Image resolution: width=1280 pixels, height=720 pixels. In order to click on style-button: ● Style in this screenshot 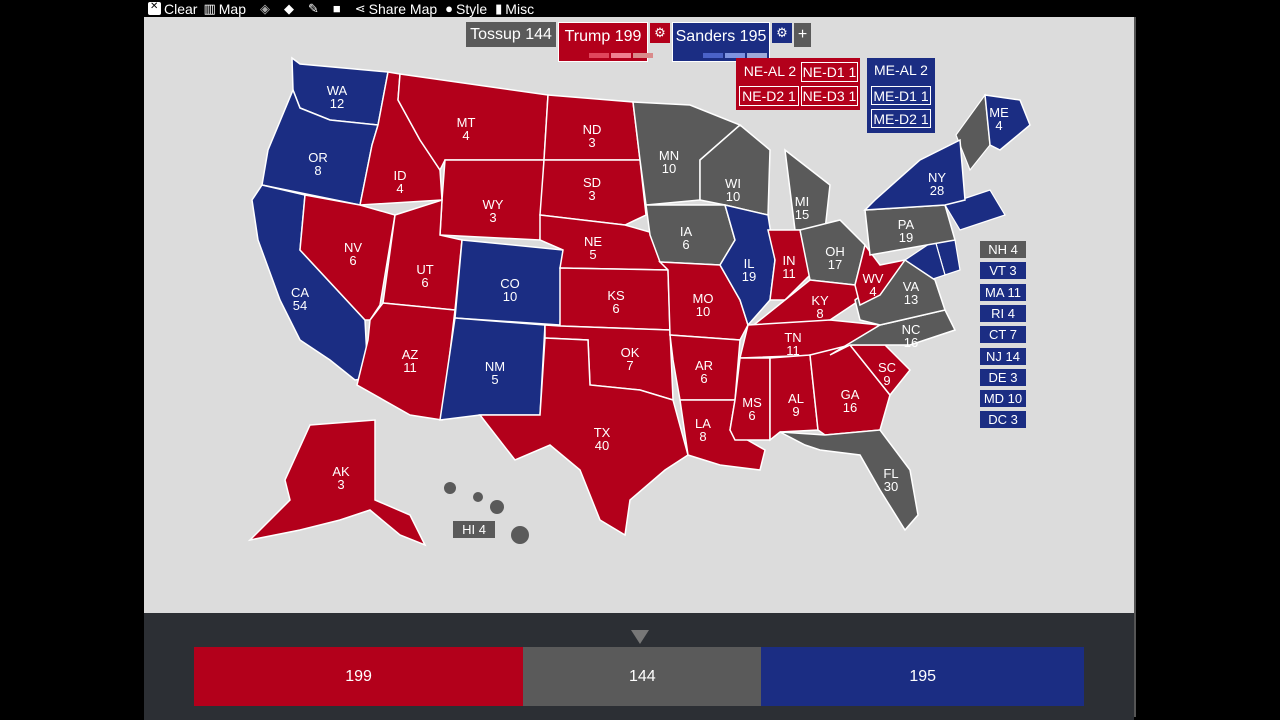, I will do `click(466, 8)`.